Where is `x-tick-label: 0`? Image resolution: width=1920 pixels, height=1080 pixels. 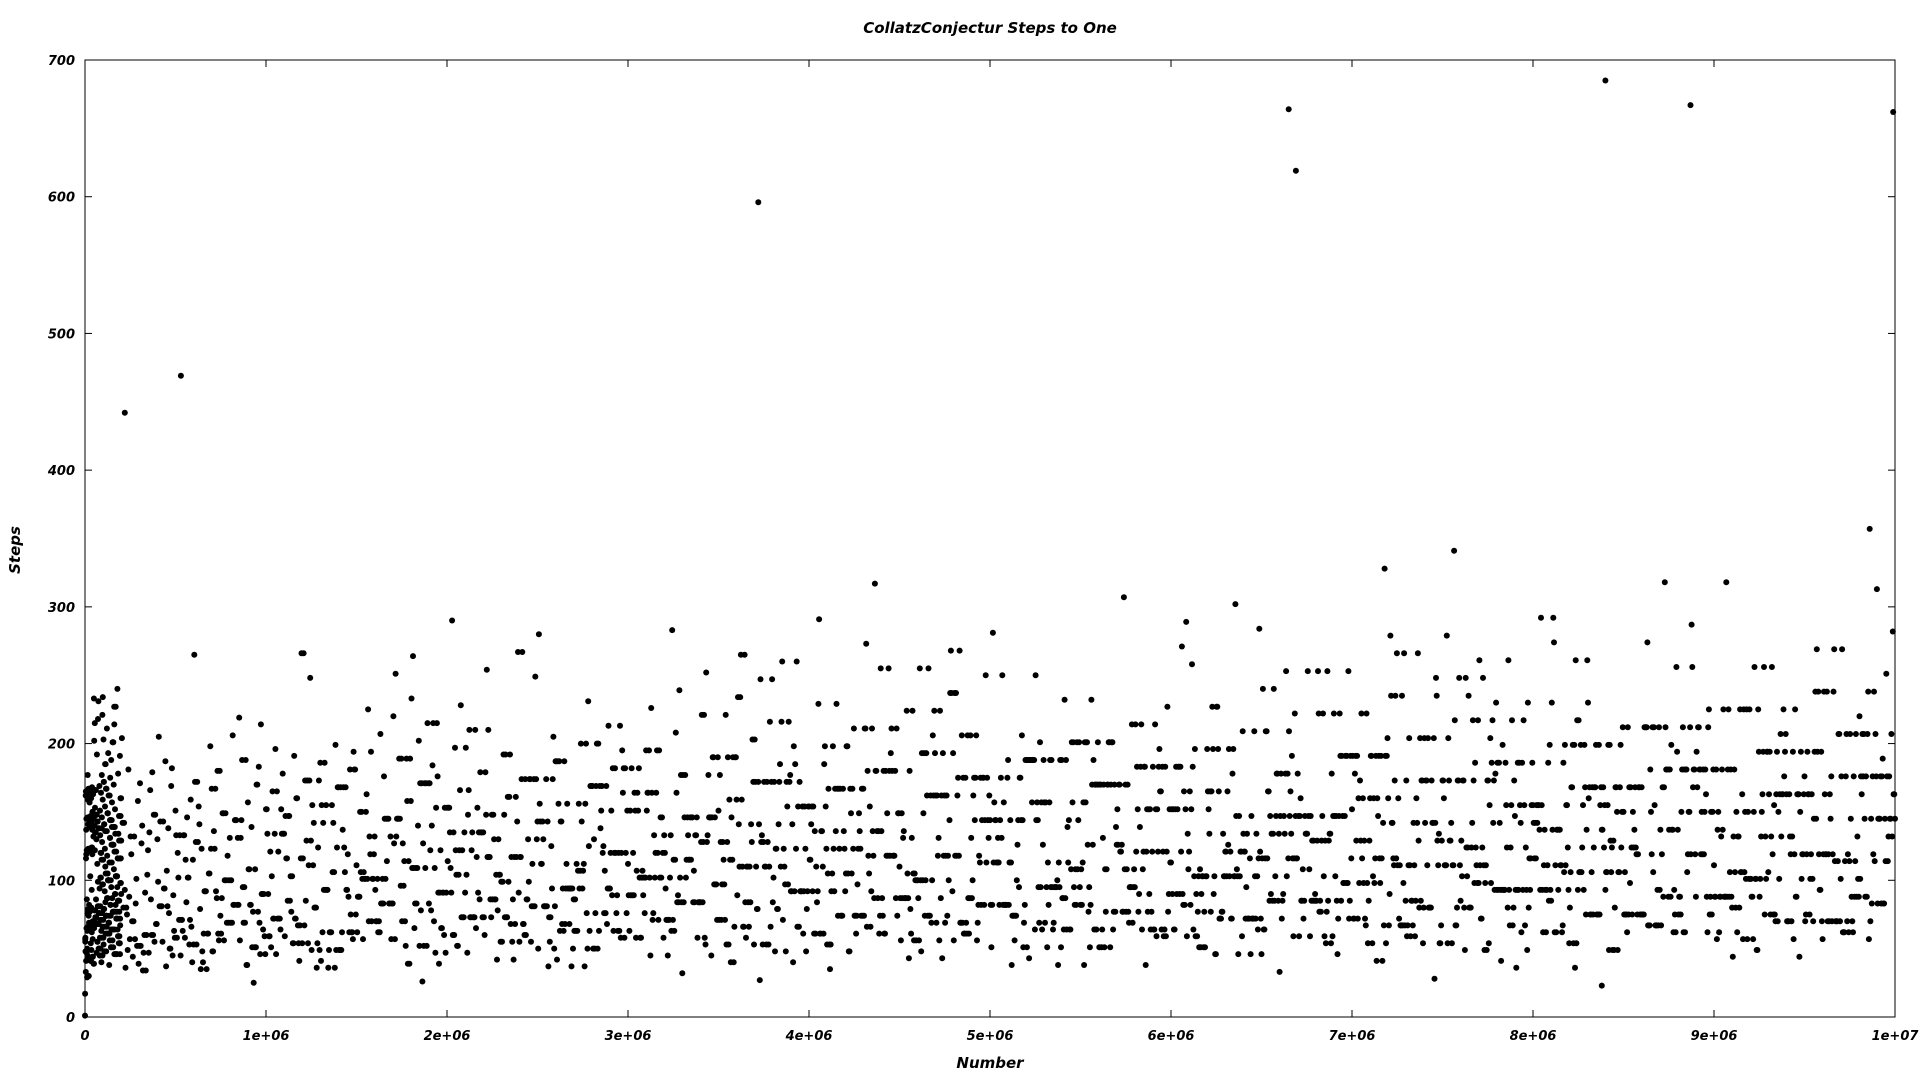 x-tick-label: 0 is located at coordinates (84, 1036).